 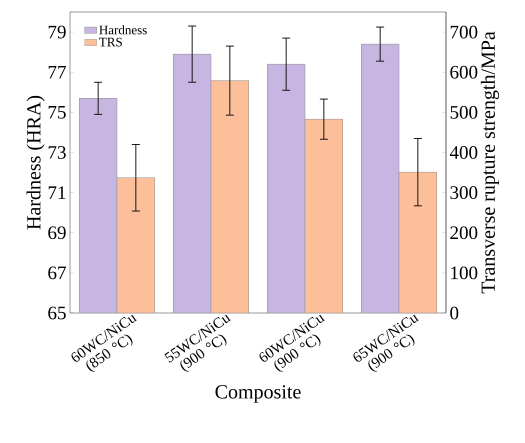 What do you see at coordinates (57, 152) in the screenshot?
I see `y-tick-label: 73` at bounding box center [57, 152].